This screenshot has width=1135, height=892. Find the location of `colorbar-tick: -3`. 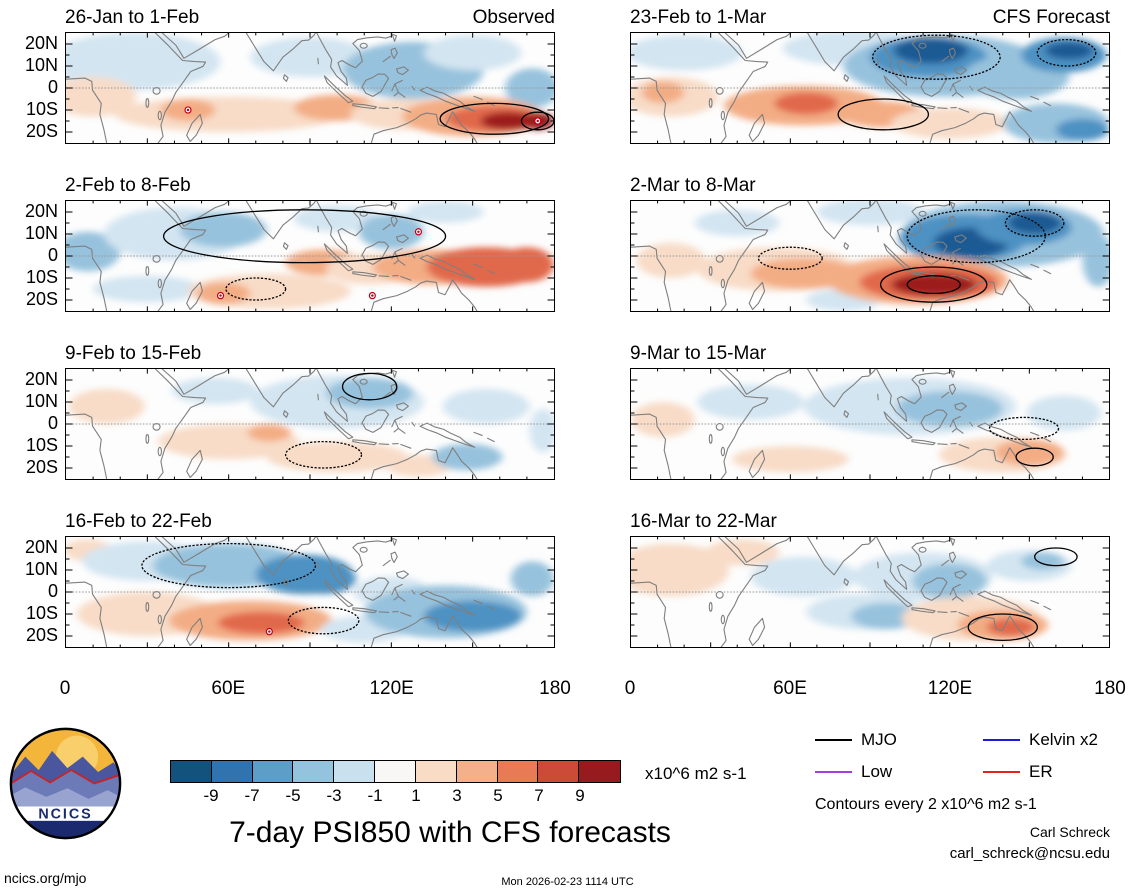

colorbar-tick: -3 is located at coordinates (334, 795).